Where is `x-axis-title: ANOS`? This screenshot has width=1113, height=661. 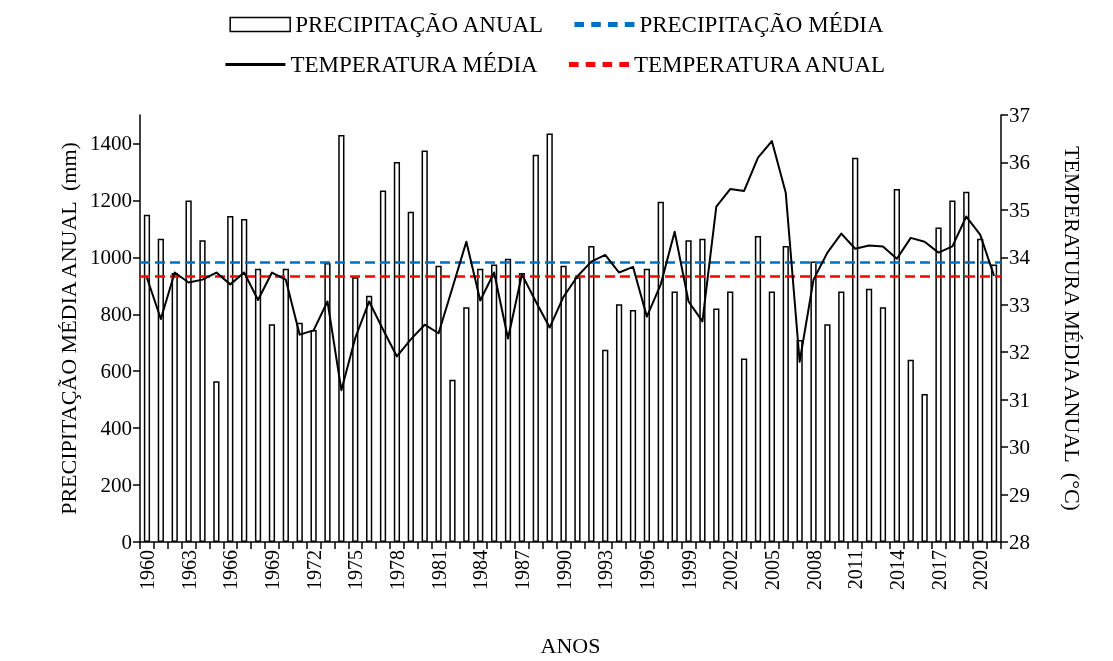 x-axis-title: ANOS is located at coordinates (570, 645).